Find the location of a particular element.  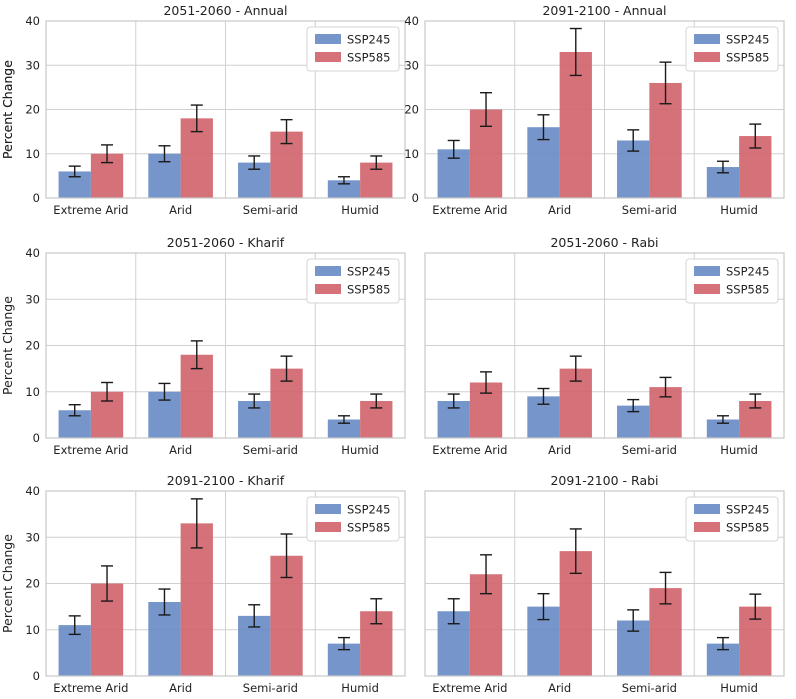

chart-title: 2091-2100 - Kharif is located at coordinates (226, 480).